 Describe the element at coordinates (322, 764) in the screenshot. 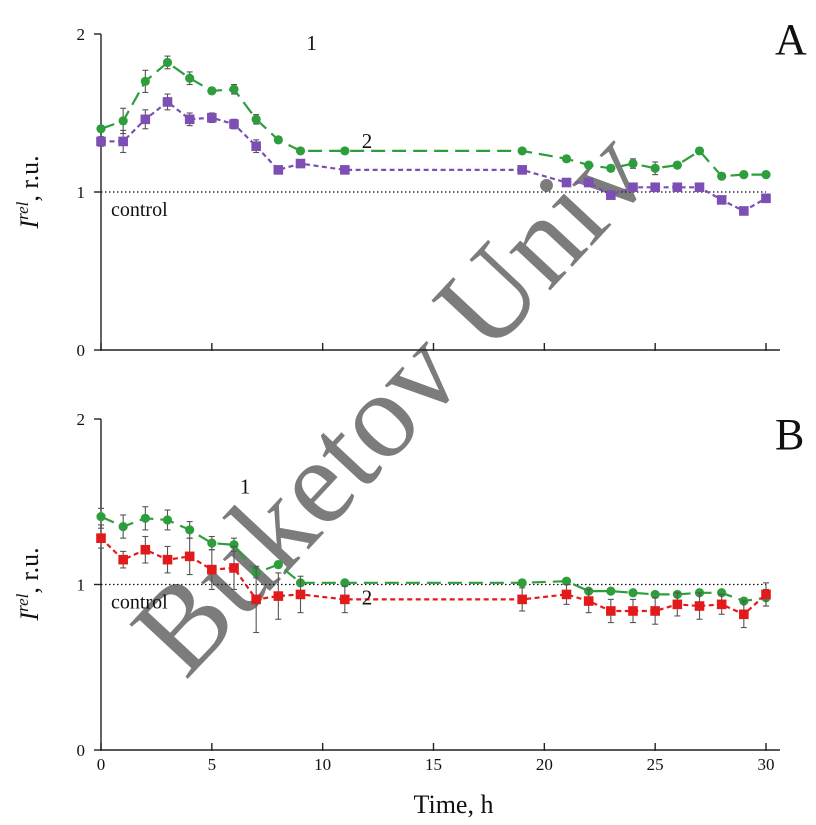

I see `x-tick-label: 10` at that location.